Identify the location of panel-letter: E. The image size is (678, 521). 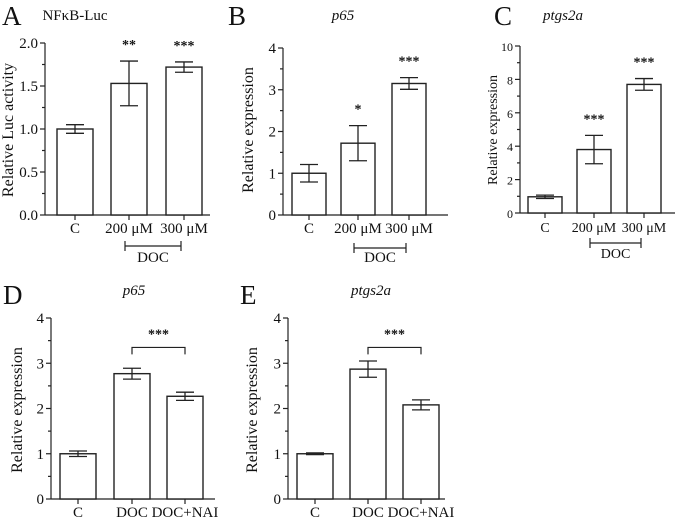
(248, 295).